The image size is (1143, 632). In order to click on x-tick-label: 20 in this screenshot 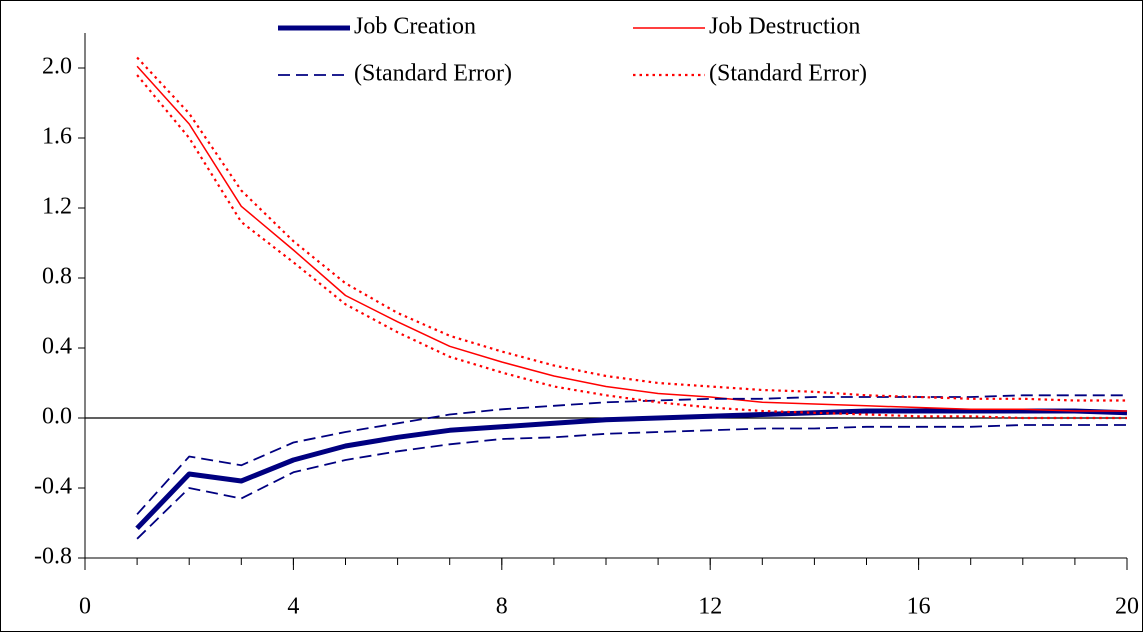, I will do `click(1127, 607)`.